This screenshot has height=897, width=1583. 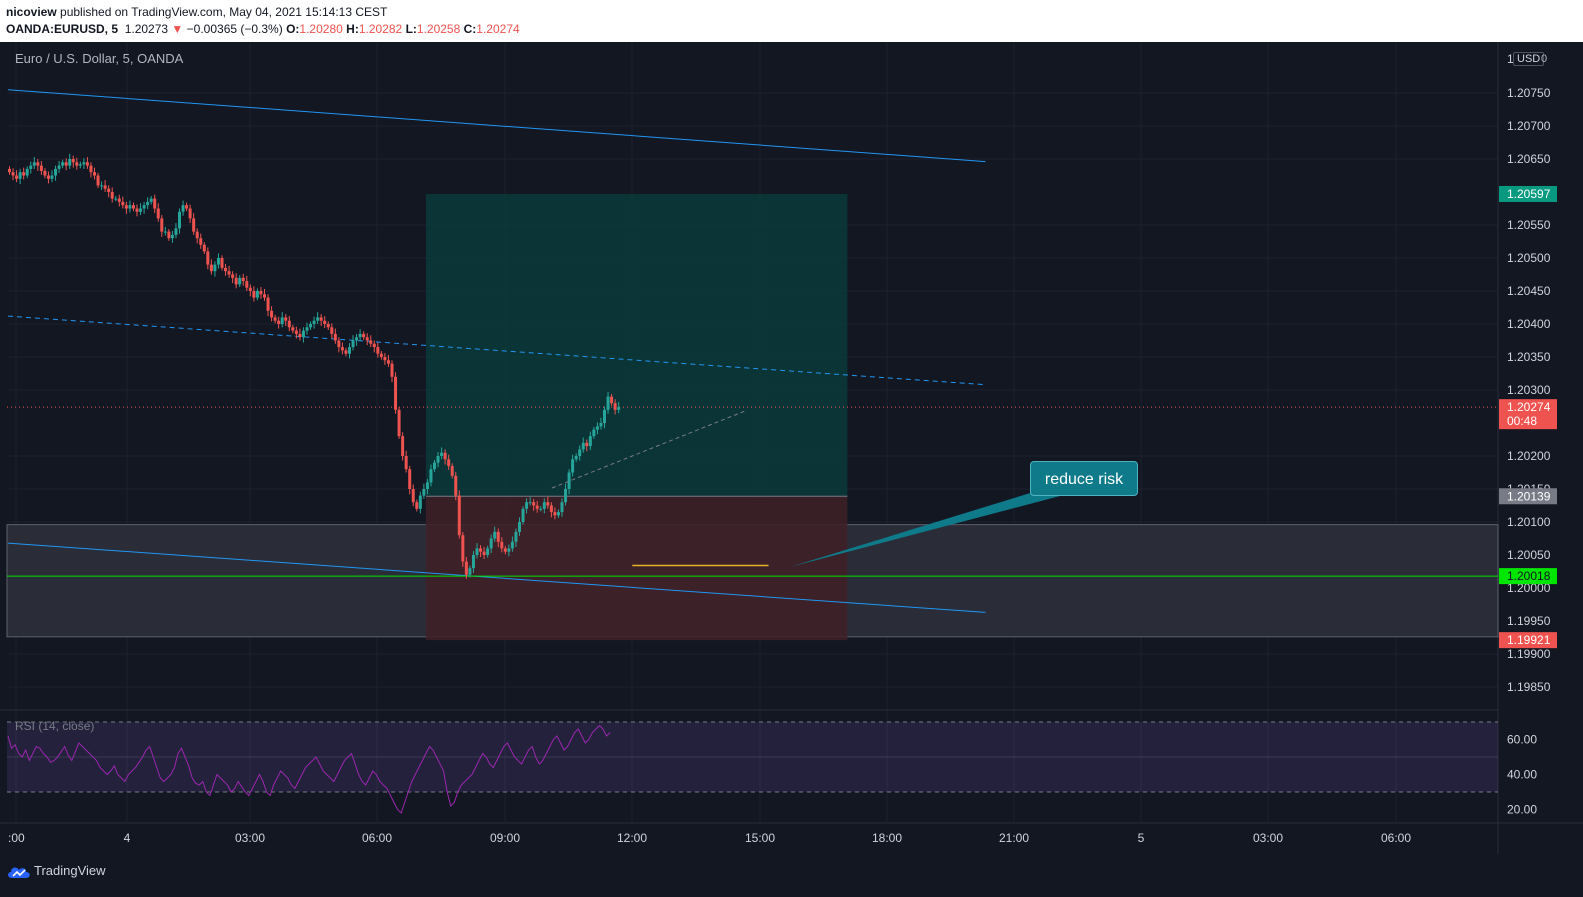 I want to click on scale-settings-icon: 0, so click(x=1544, y=59).